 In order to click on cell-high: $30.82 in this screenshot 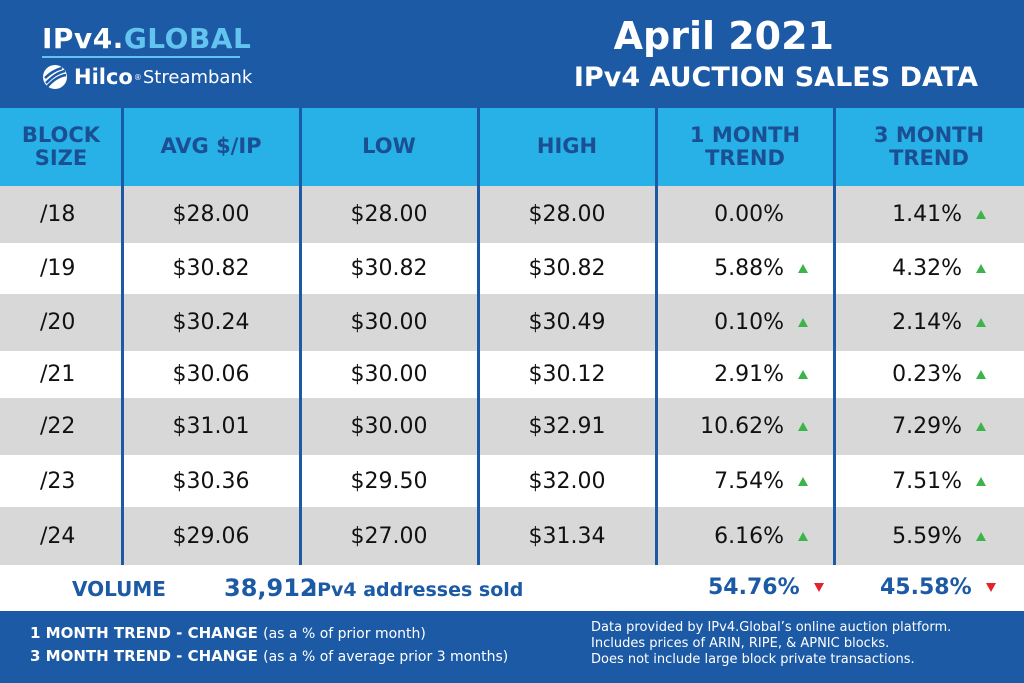, I will do `click(567, 268)`.